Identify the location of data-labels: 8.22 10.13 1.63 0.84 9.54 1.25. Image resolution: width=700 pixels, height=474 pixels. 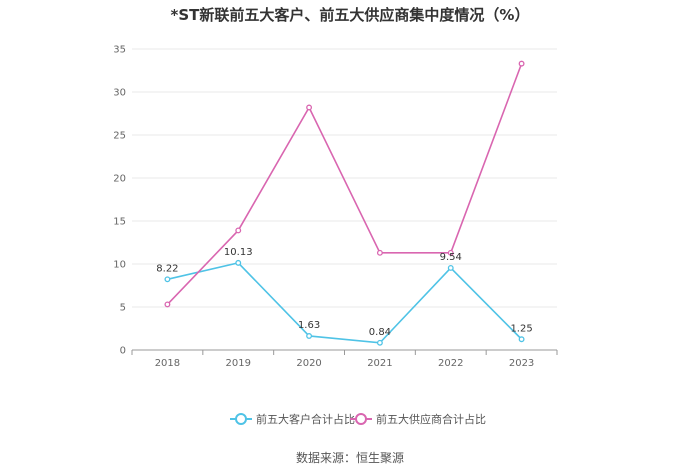
(344, 292).